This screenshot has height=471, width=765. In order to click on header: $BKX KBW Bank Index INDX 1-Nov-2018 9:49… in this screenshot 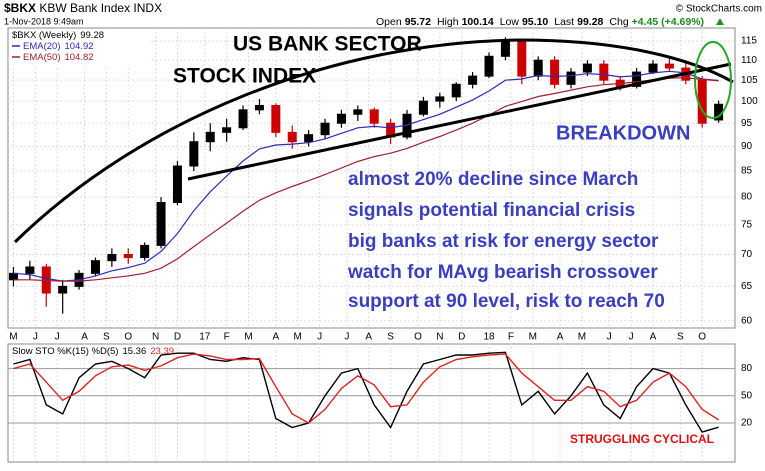, I will do `click(383, 14)`.